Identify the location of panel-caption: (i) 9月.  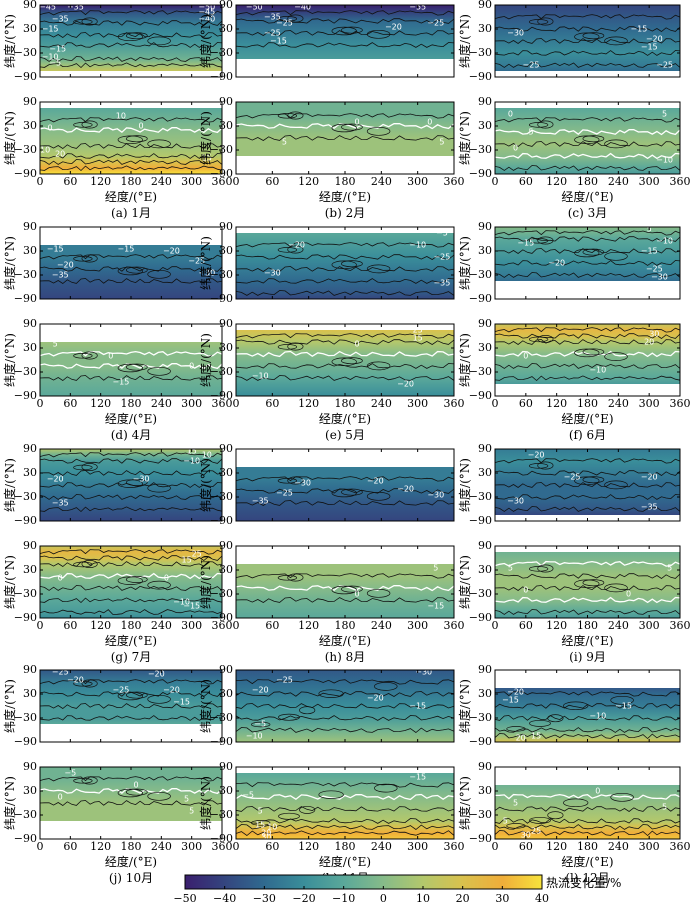
(587, 657).